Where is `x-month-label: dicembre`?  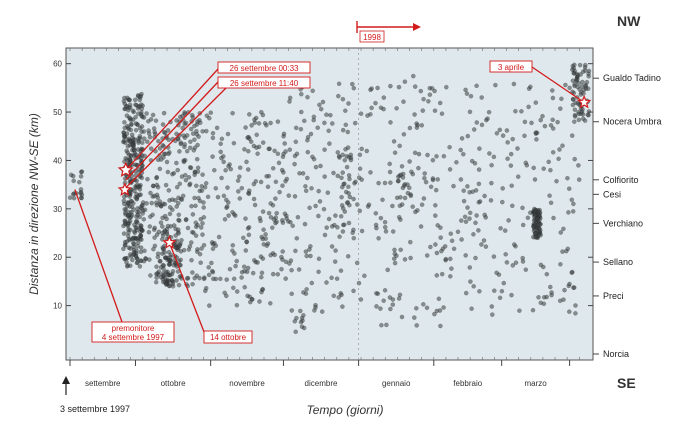
x-month-label: dicembre is located at coordinates (321, 383).